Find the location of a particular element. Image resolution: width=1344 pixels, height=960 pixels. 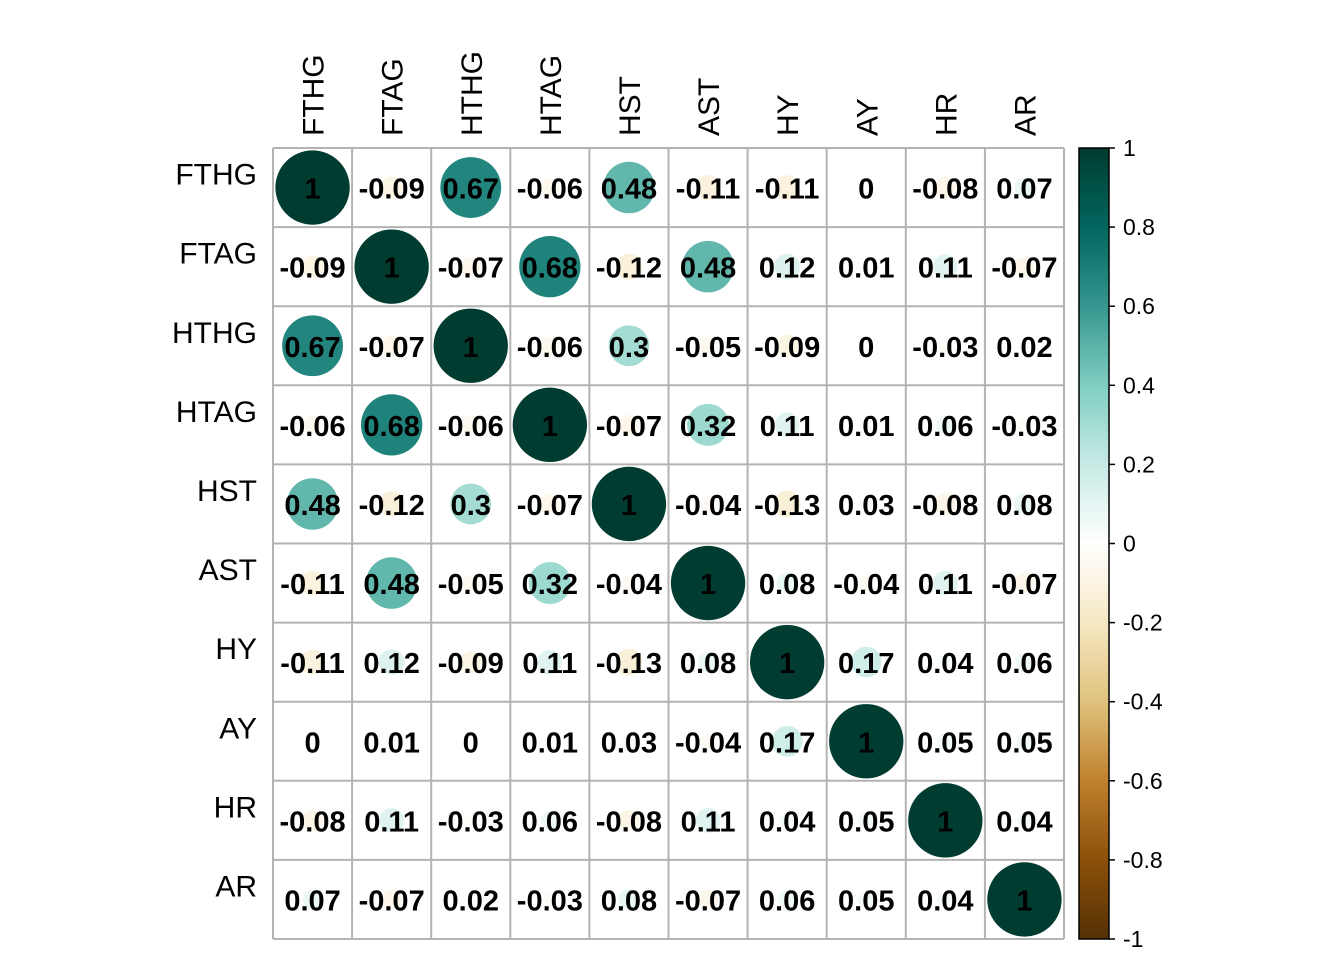

correlation-value-ar-ar: 1 is located at coordinates (1024, 901).